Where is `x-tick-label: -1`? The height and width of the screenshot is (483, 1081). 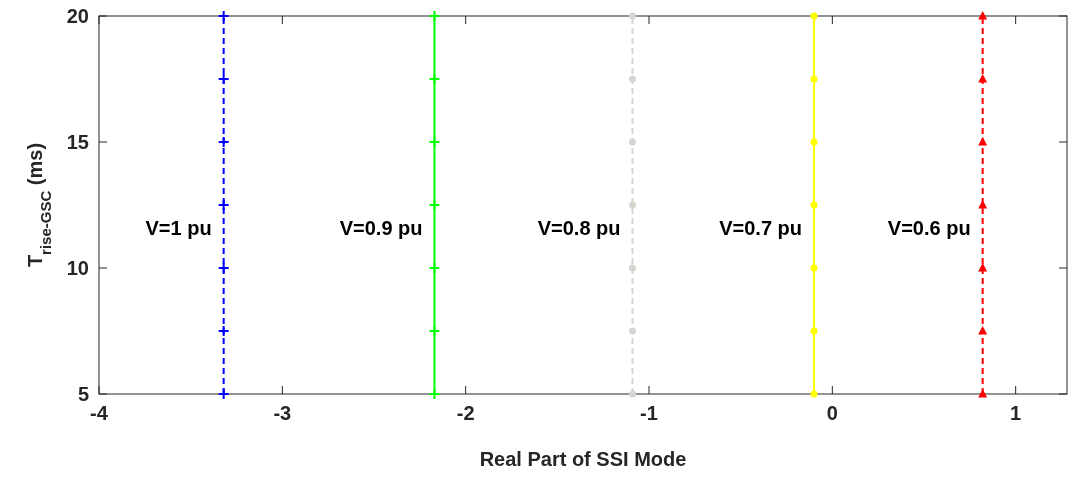 x-tick-label: -1 is located at coordinates (649, 413).